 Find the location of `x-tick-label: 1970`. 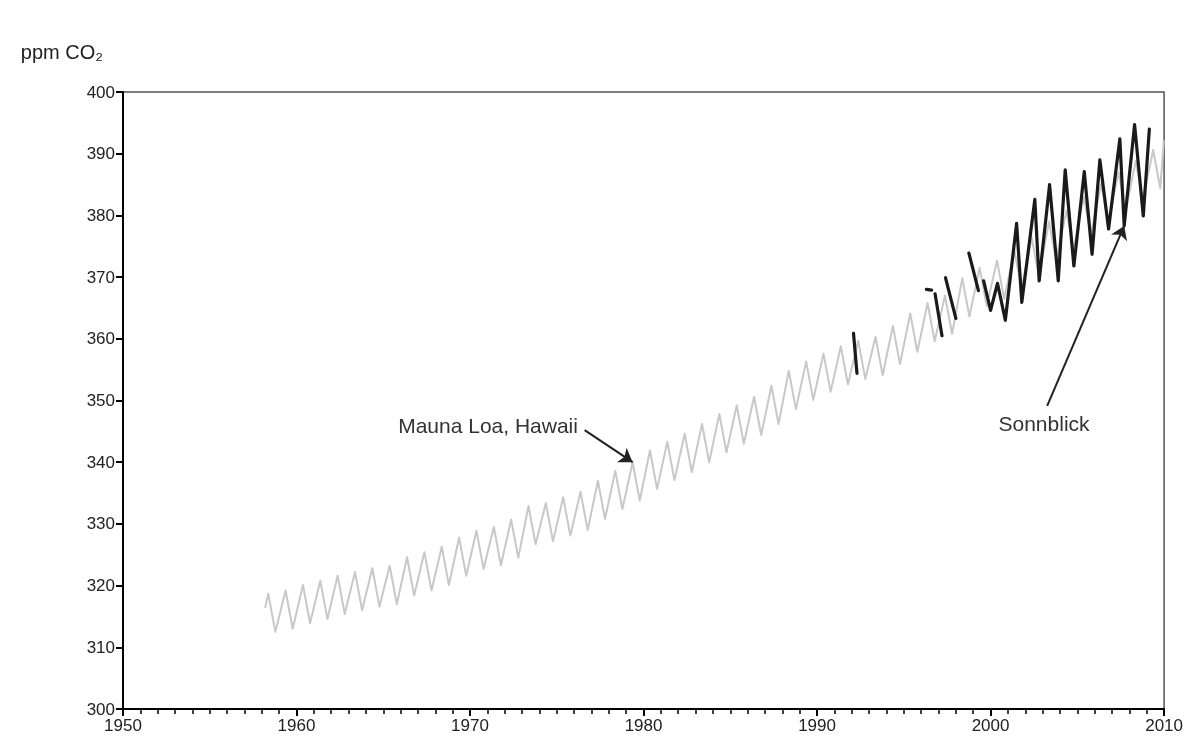

x-tick-label: 1970 is located at coordinates (470, 725).